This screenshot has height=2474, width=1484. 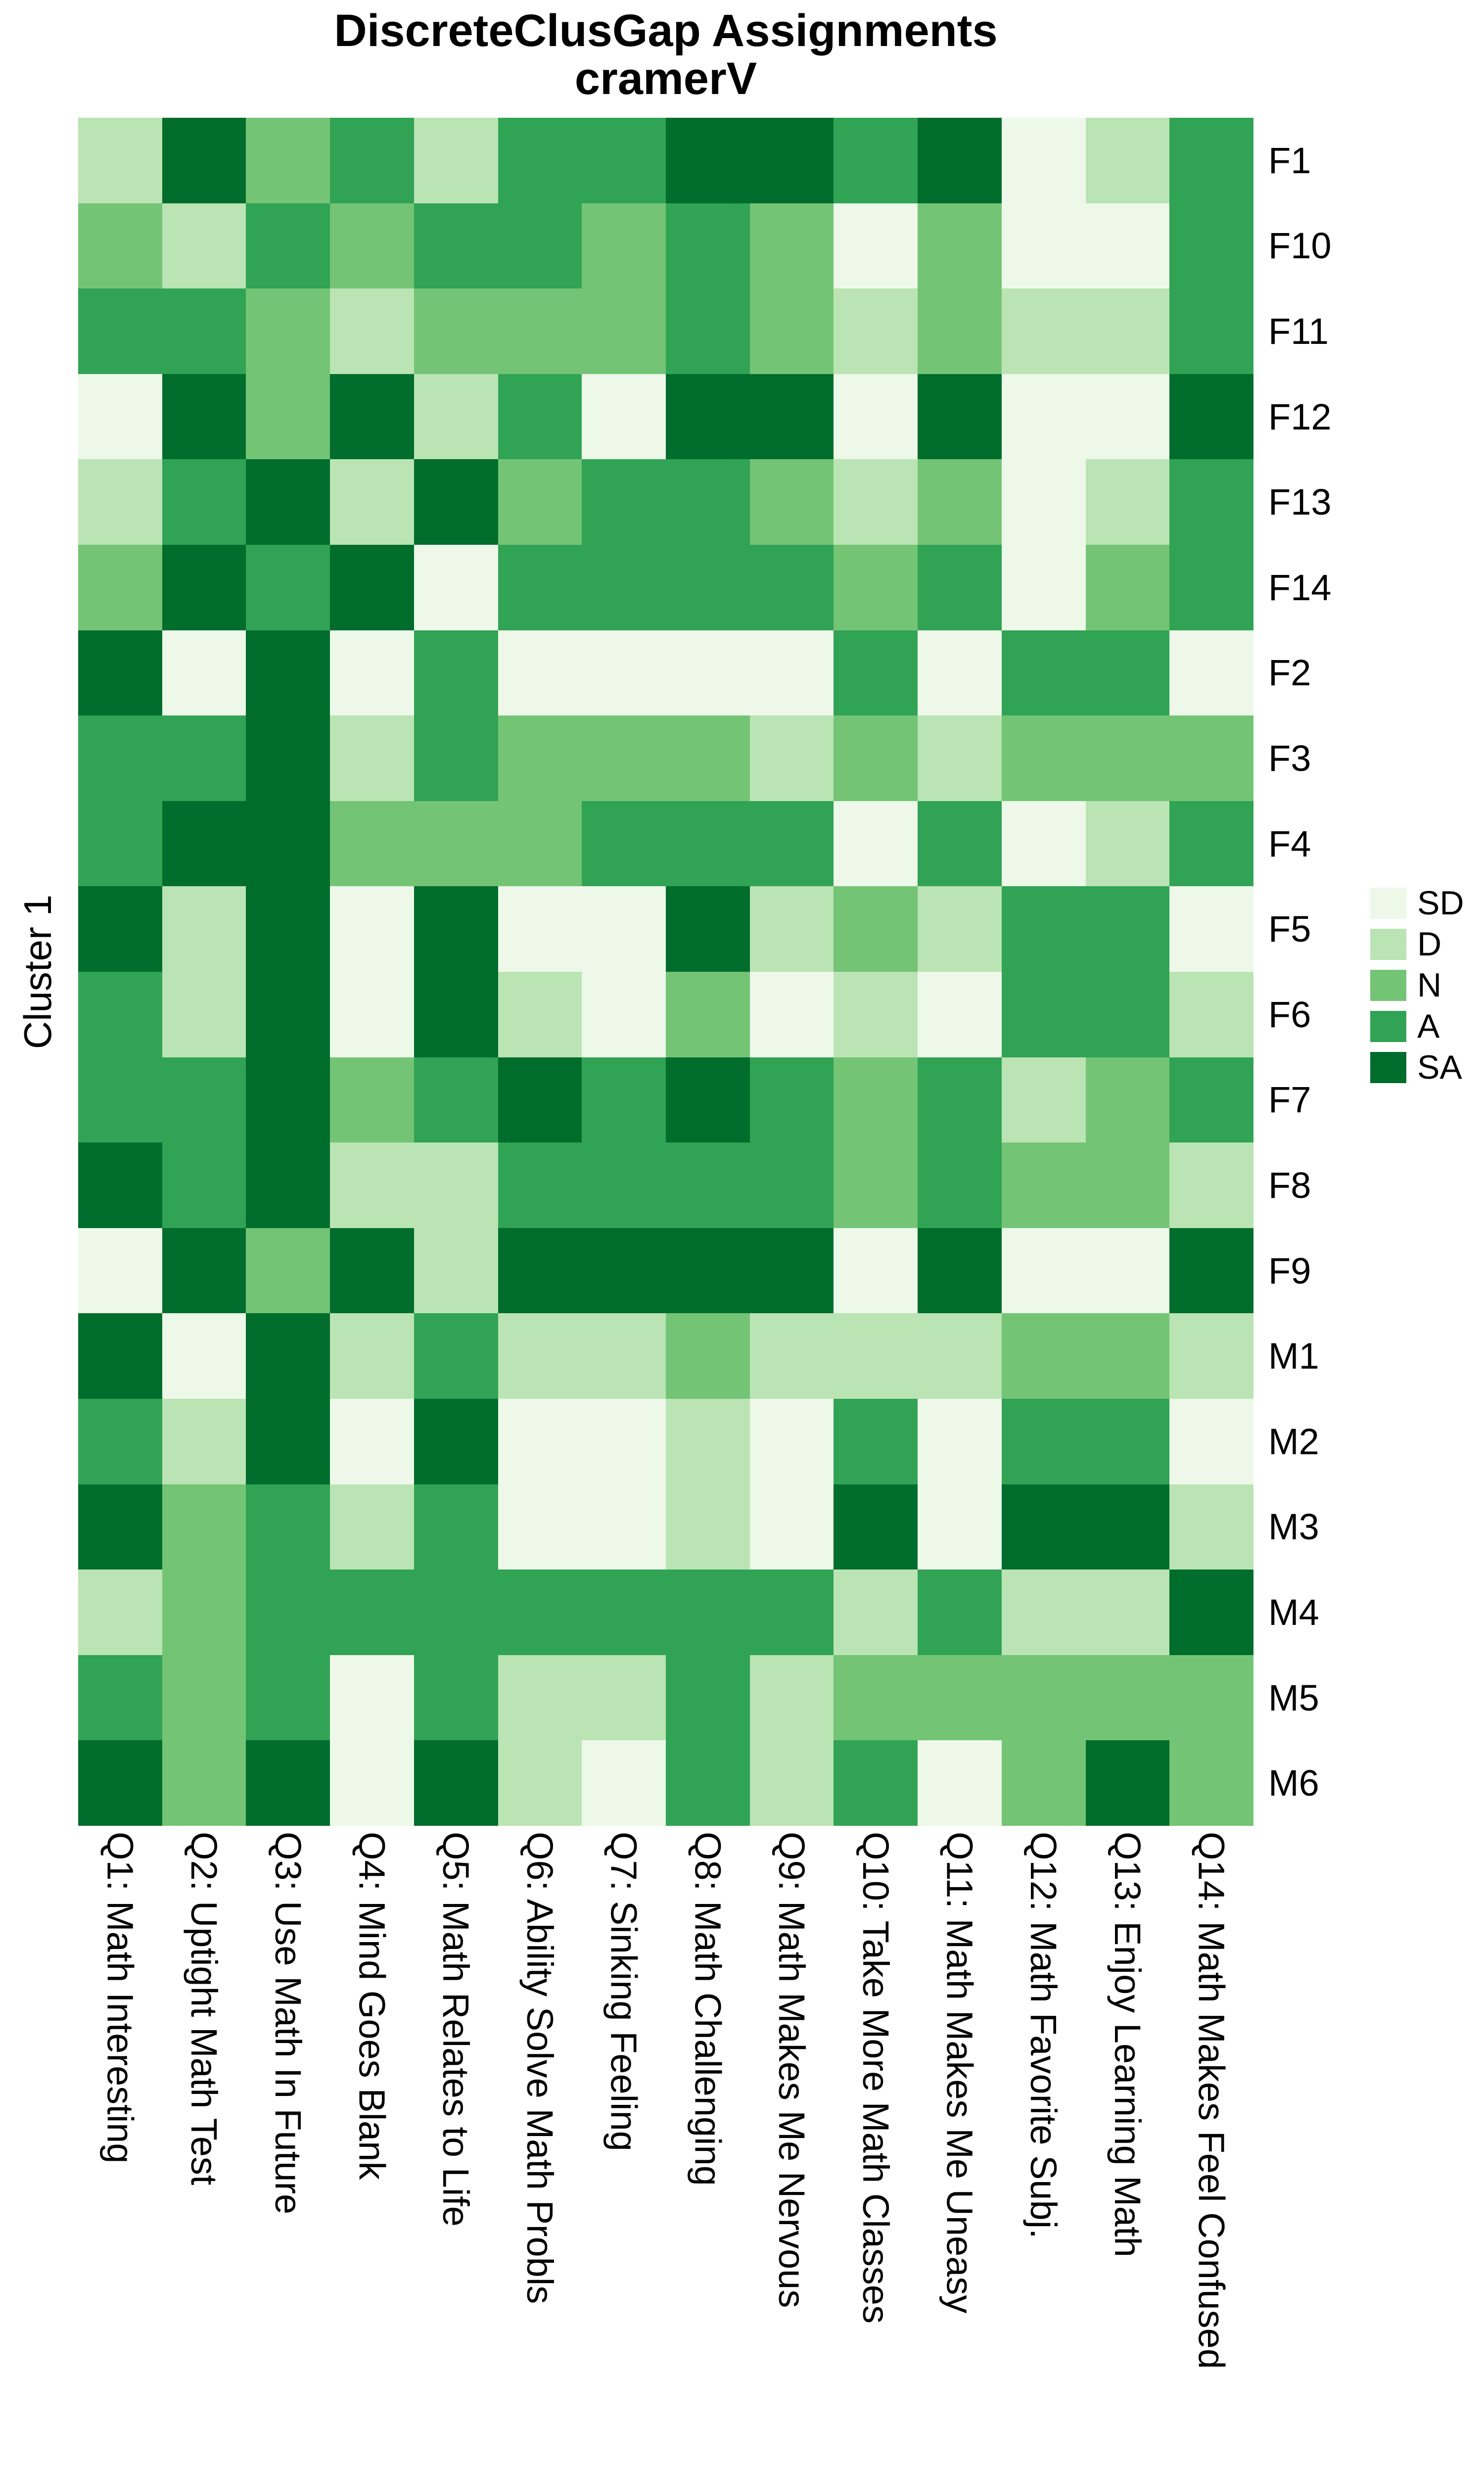 I want to click on legend-label: SD, so click(x=1440, y=903).